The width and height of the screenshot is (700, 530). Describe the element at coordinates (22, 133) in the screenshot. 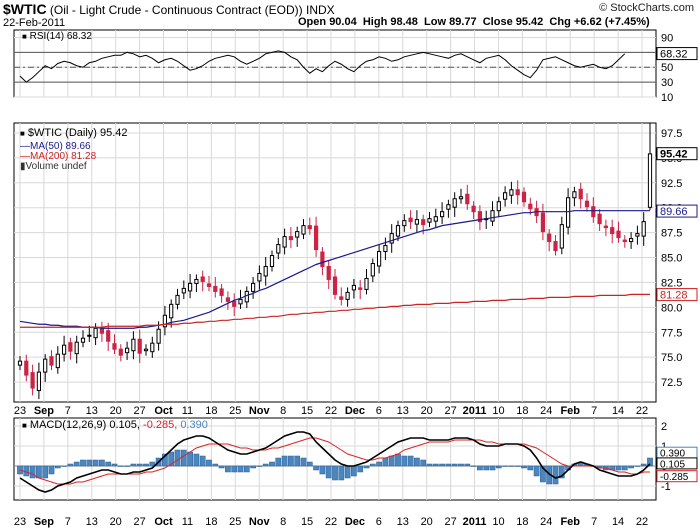

I see `price-legend-swatch: ■` at that location.